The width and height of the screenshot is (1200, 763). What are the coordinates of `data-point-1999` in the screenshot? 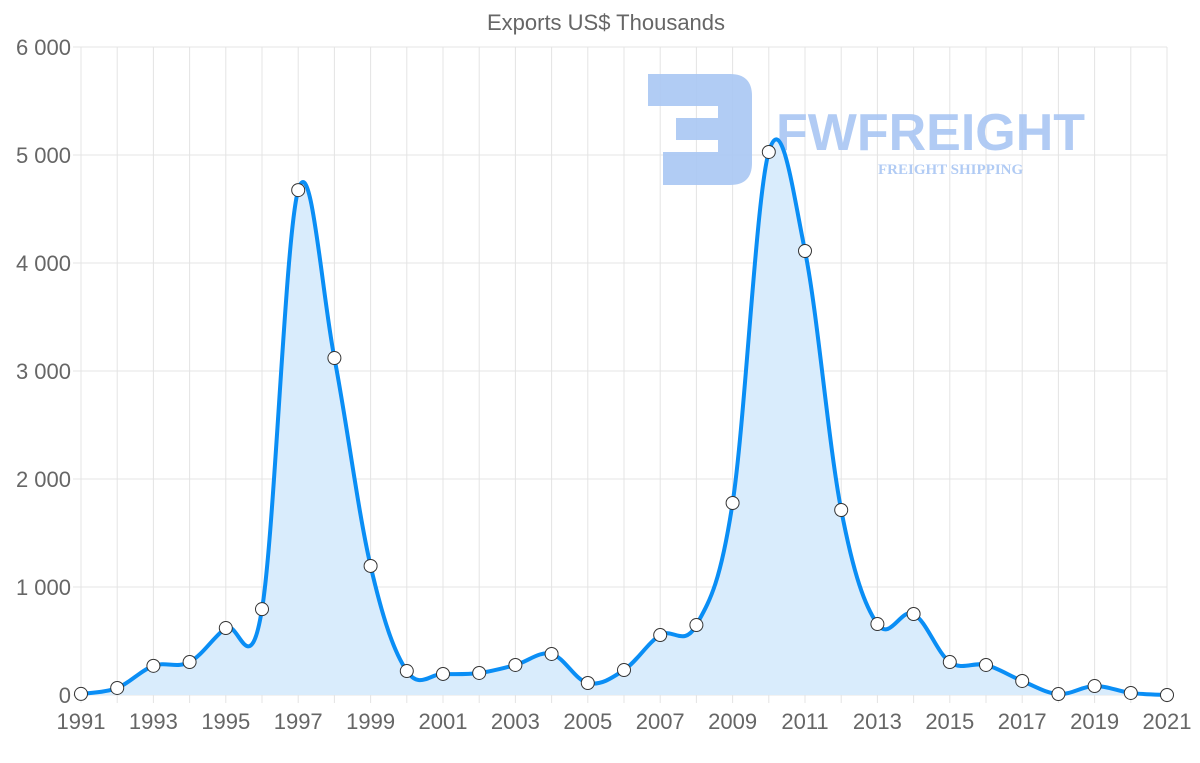 It's located at (370, 565).